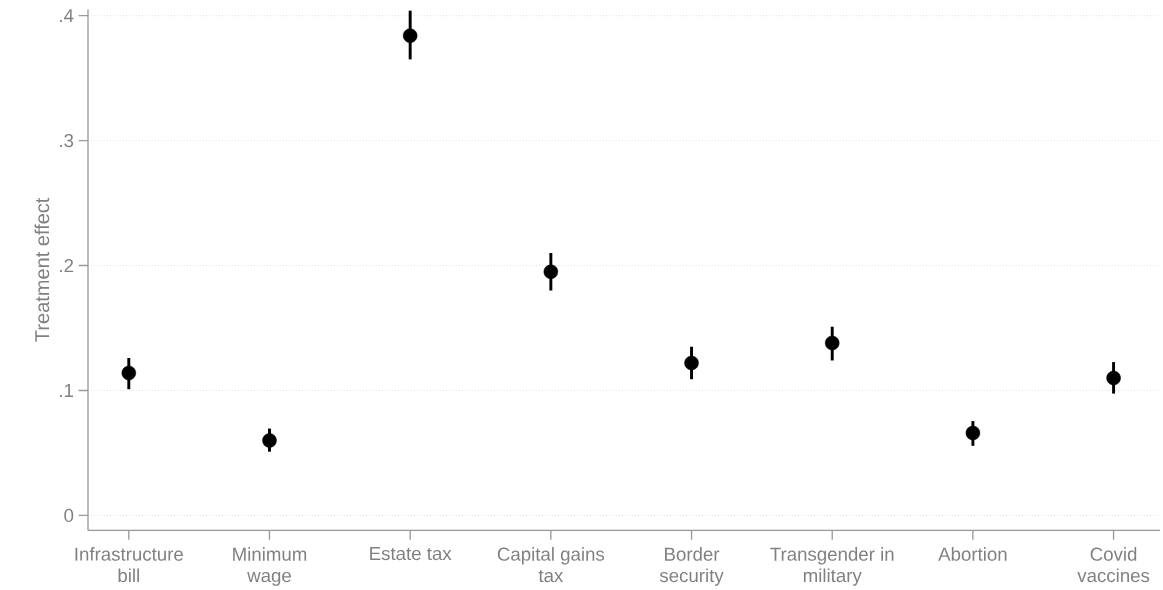 The width and height of the screenshot is (1163, 590). Describe the element at coordinates (270, 566) in the screenshot. I see `x-tick-label: Minimum wage` at that location.